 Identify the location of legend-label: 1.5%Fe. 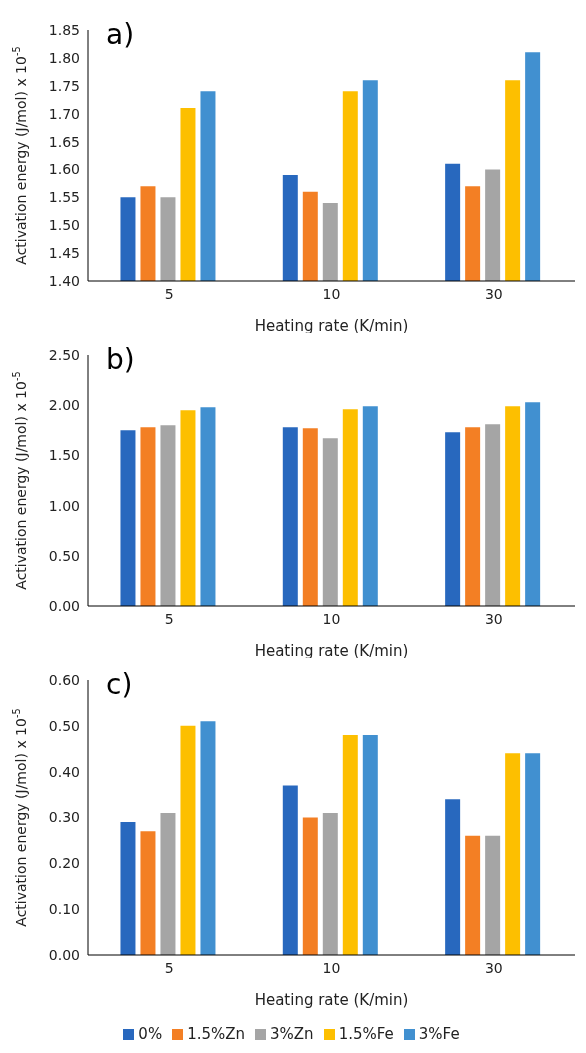
(366, 1034).